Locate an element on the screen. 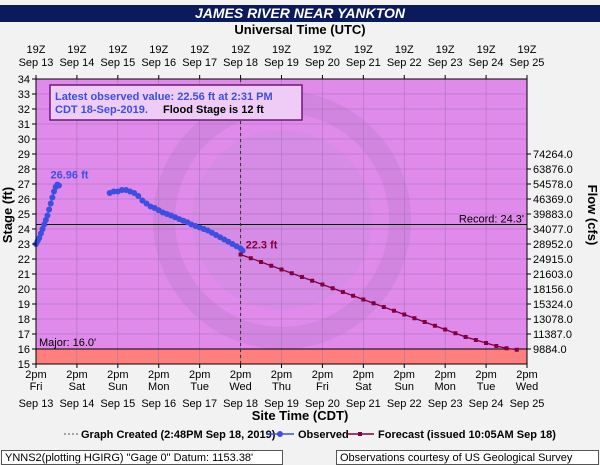  y-tick-label: 31 is located at coordinates (24, 125).